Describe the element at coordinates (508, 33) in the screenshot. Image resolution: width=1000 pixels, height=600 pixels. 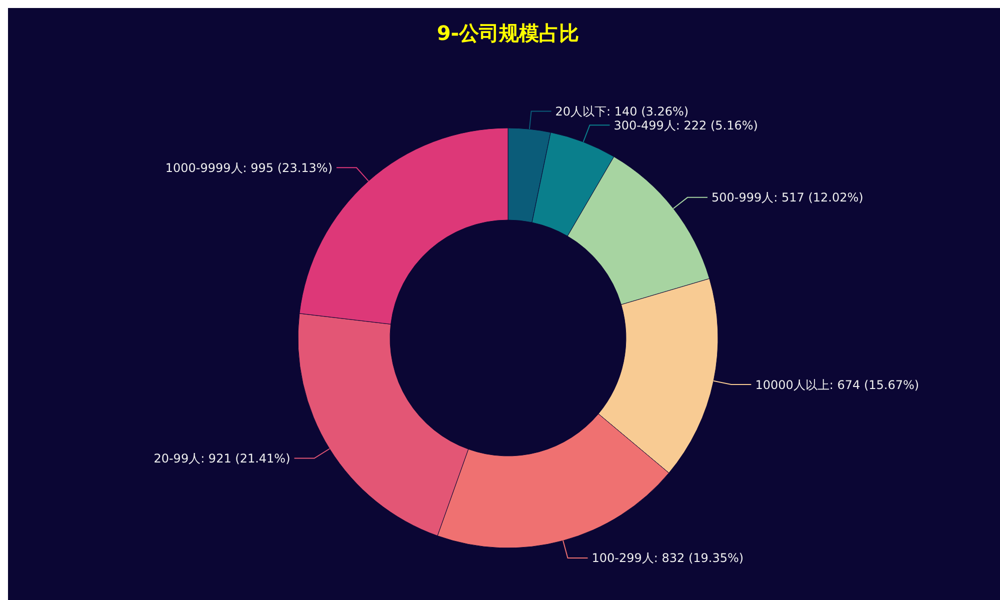
I see `chart-title: 9-公司规模占比` at that location.